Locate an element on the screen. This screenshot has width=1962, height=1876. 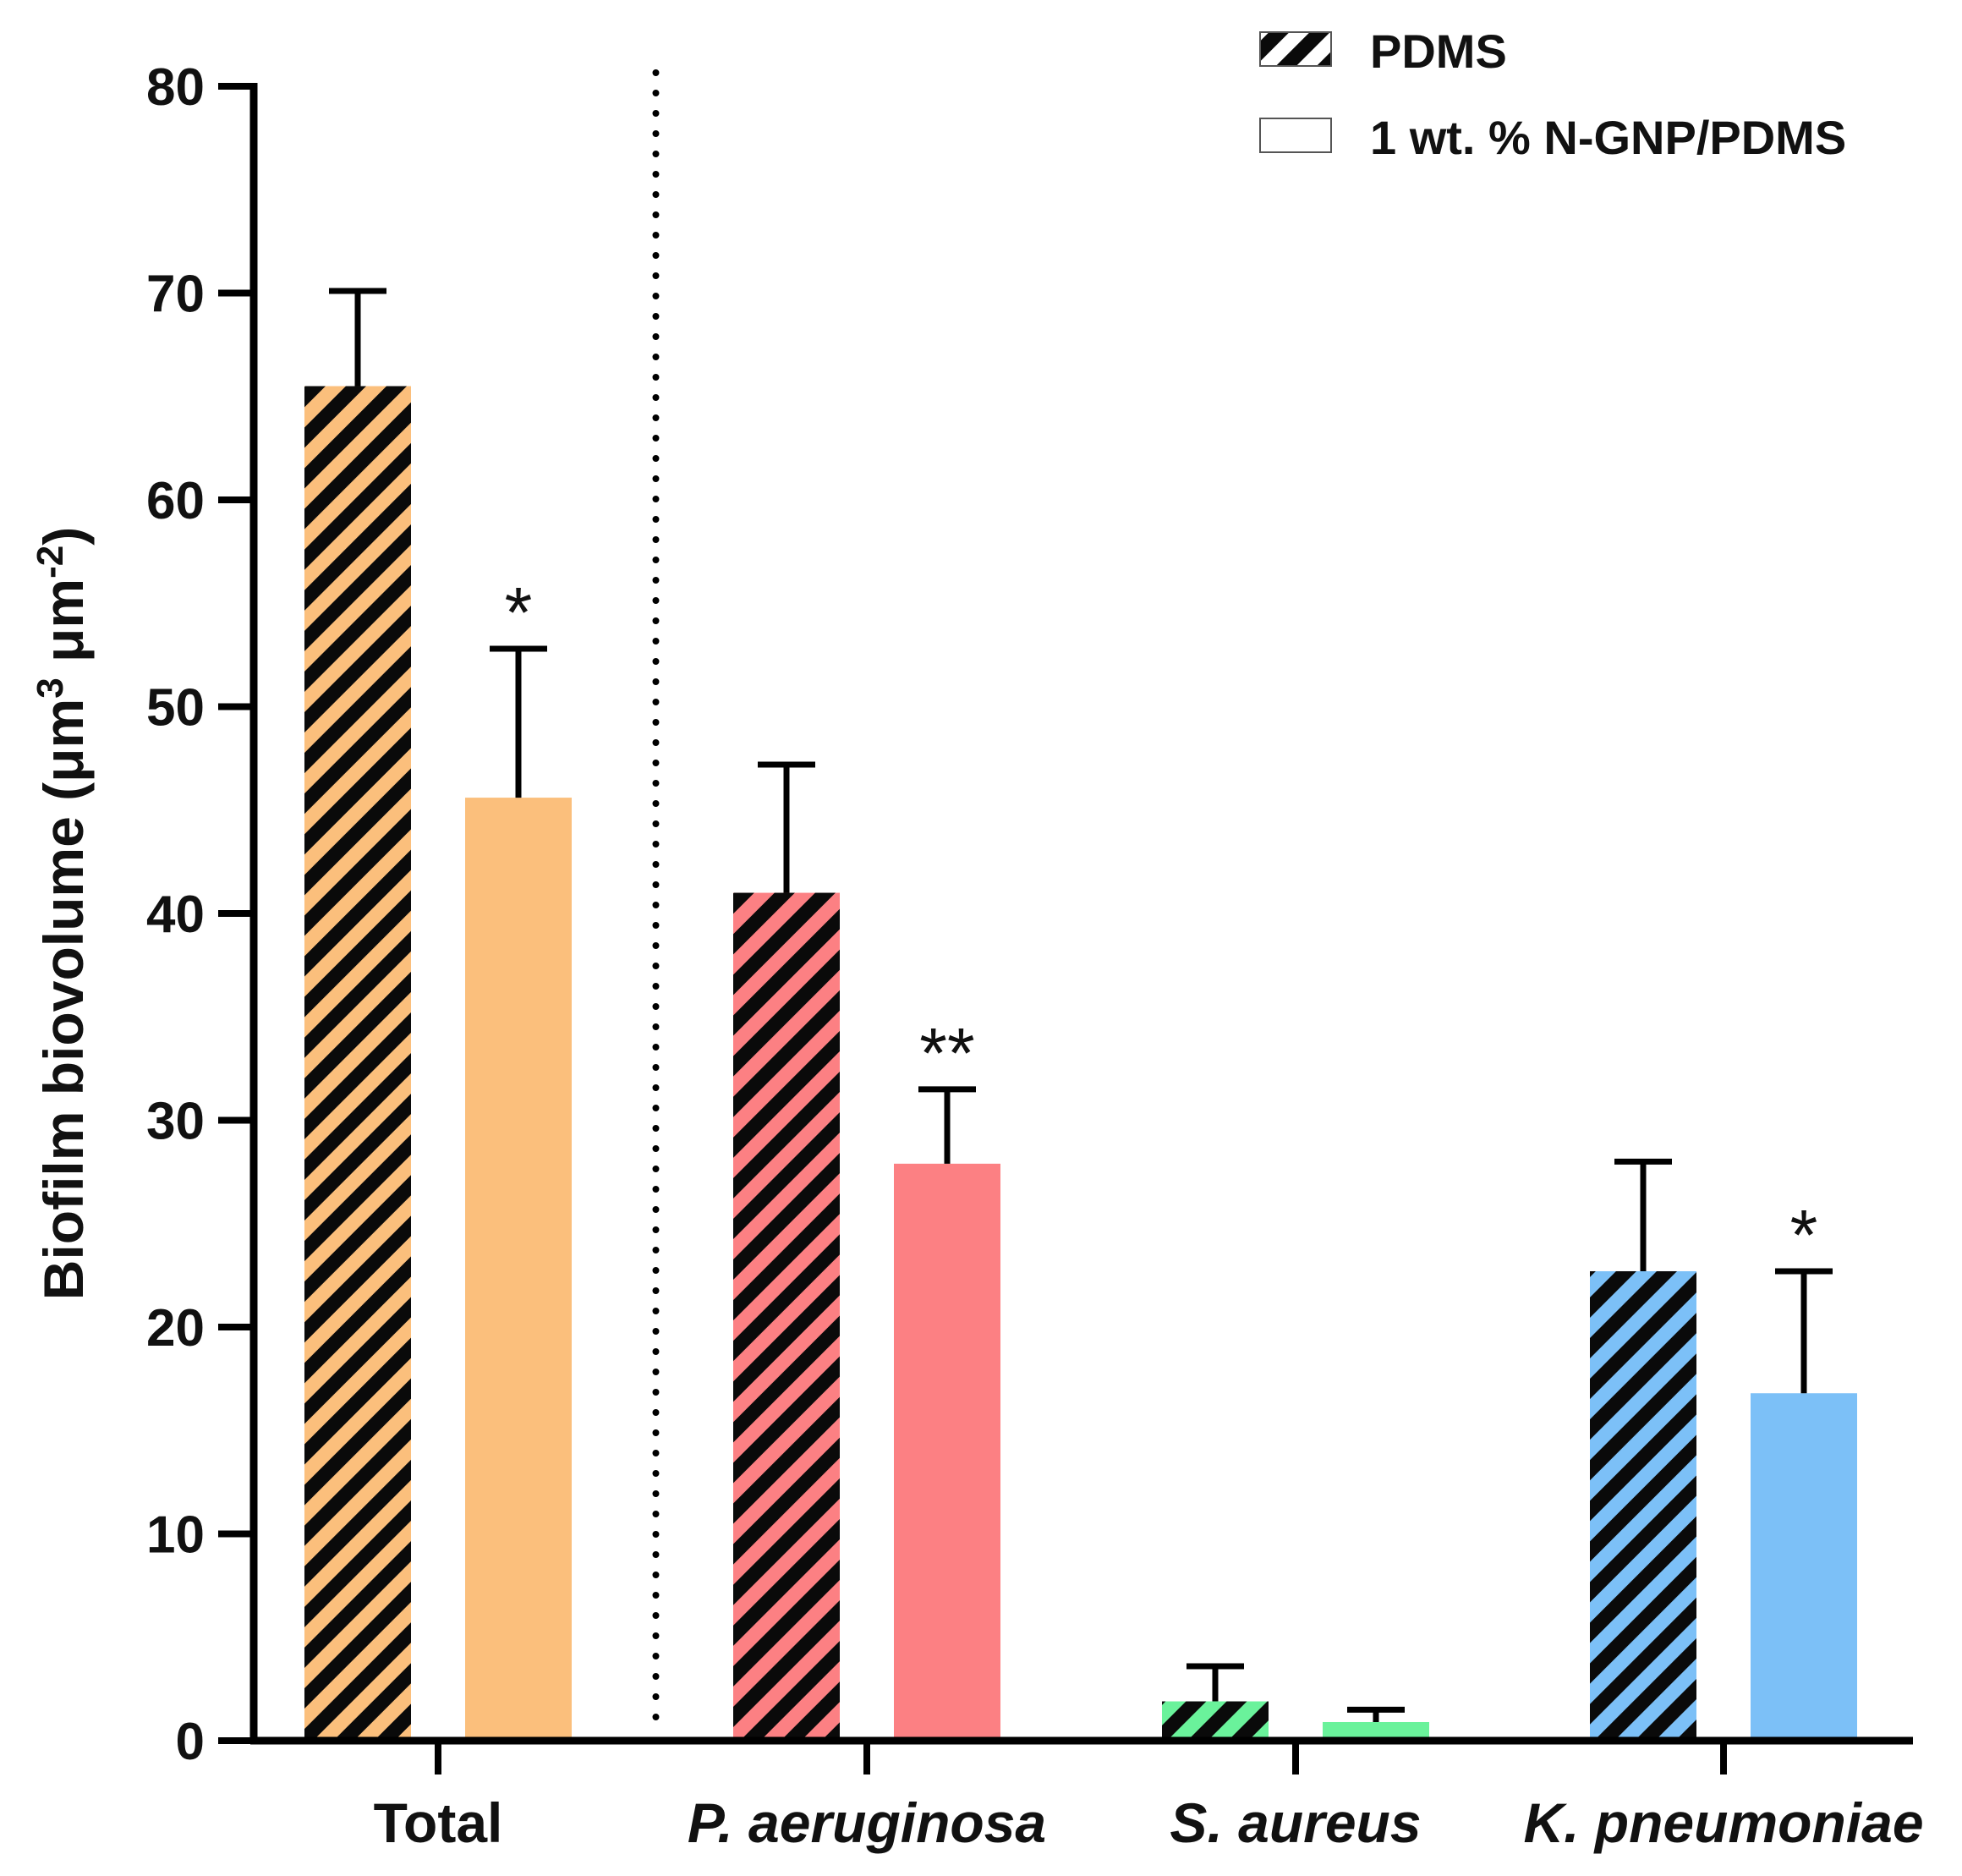
y-tick-label: 40 is located at coordinates (175, 915).